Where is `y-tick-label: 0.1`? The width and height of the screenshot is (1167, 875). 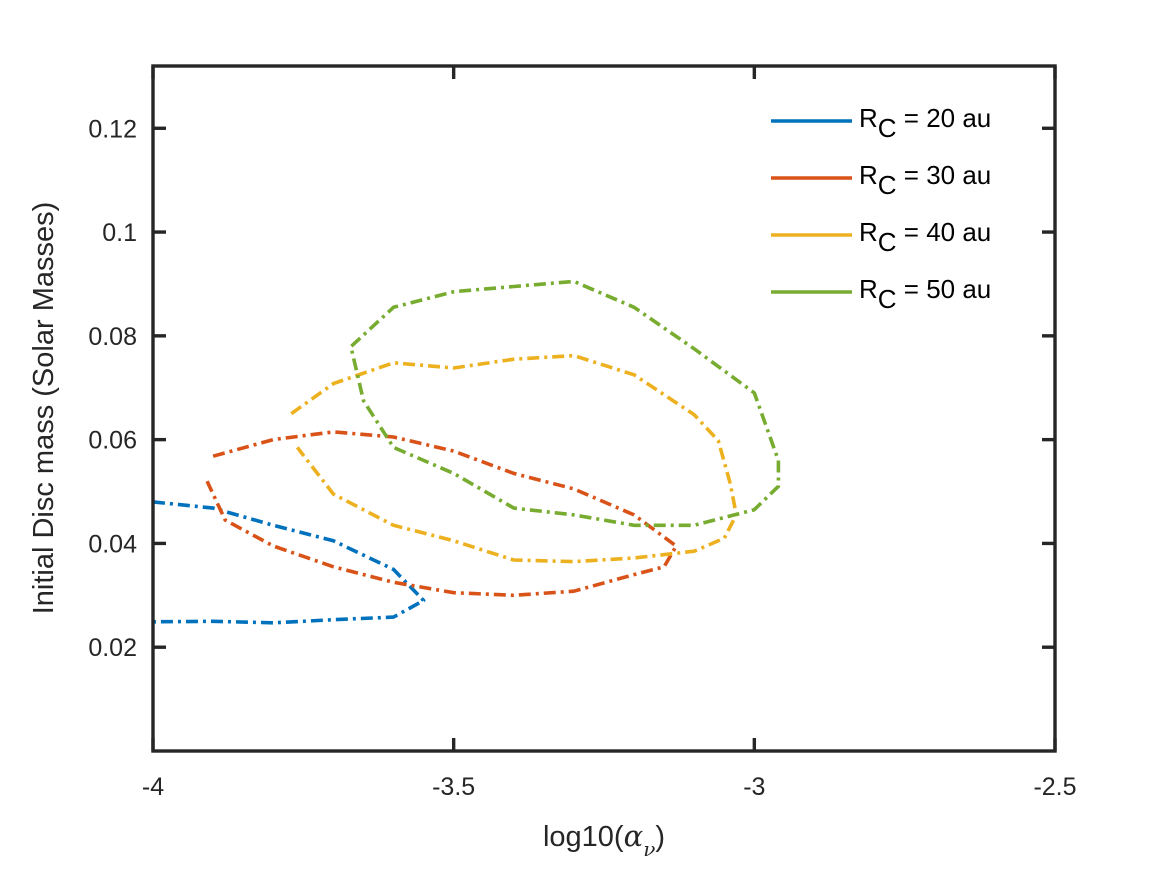 y-tick-label: 0.1 is located at coordinates (119, 233).